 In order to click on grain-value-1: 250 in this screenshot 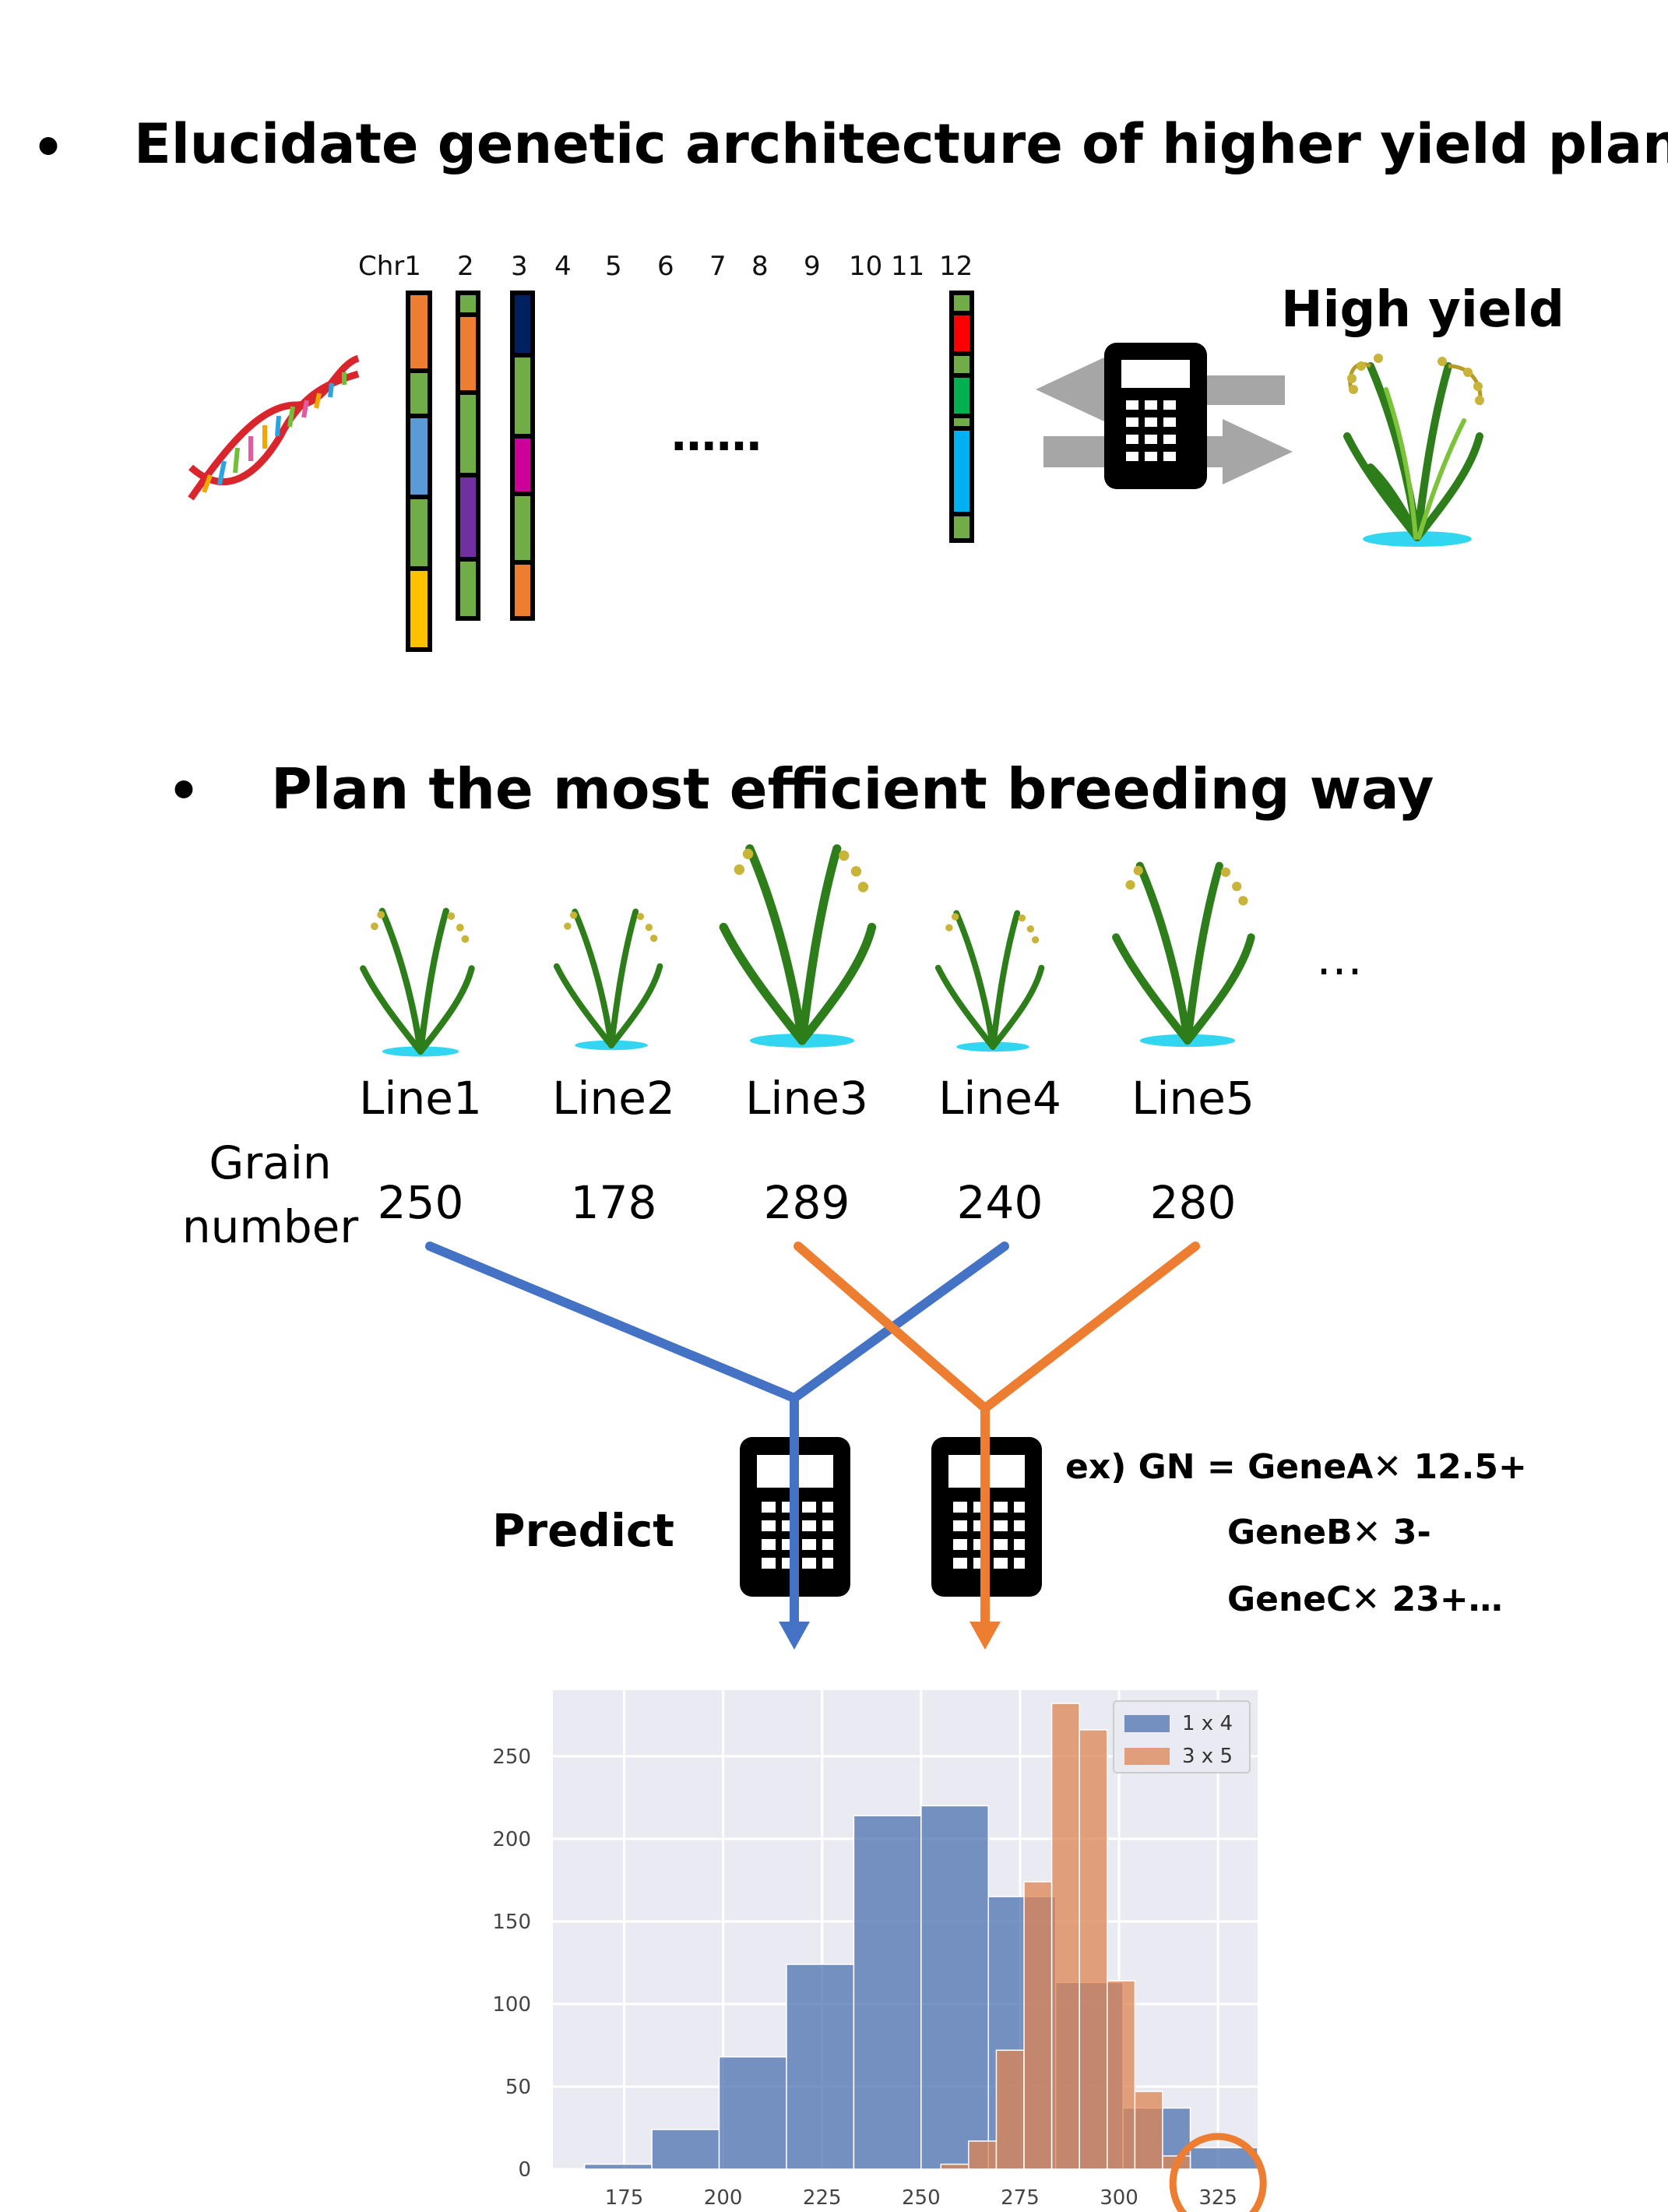, I will do `click(420, 1202)`.